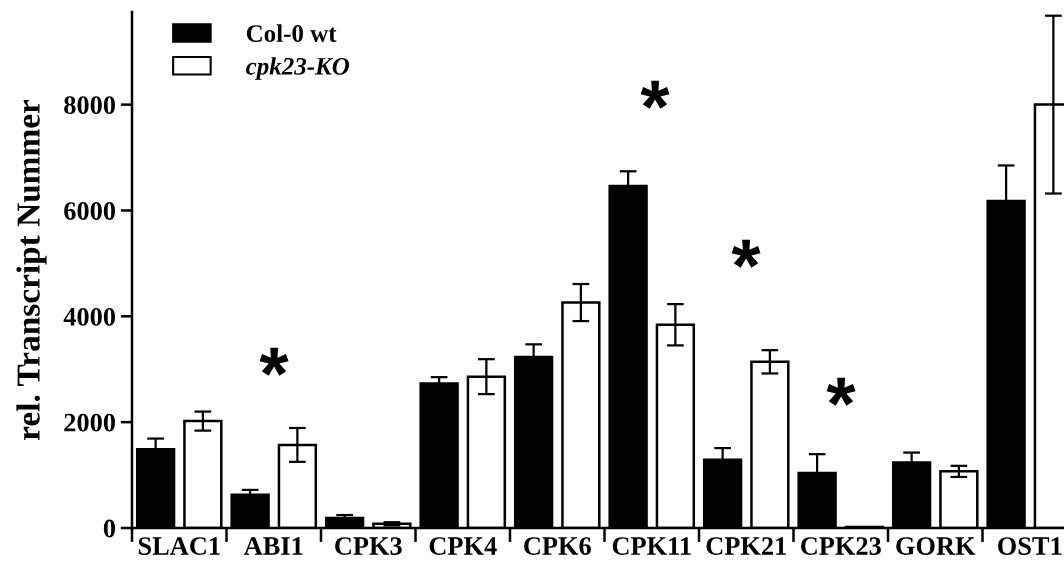 Image resolution: width=1064 pixels, height=564 pixels. Describe the element at coordinates (746, 546) in the screenshot. I see `x-tick-label: CPK21` at that location.